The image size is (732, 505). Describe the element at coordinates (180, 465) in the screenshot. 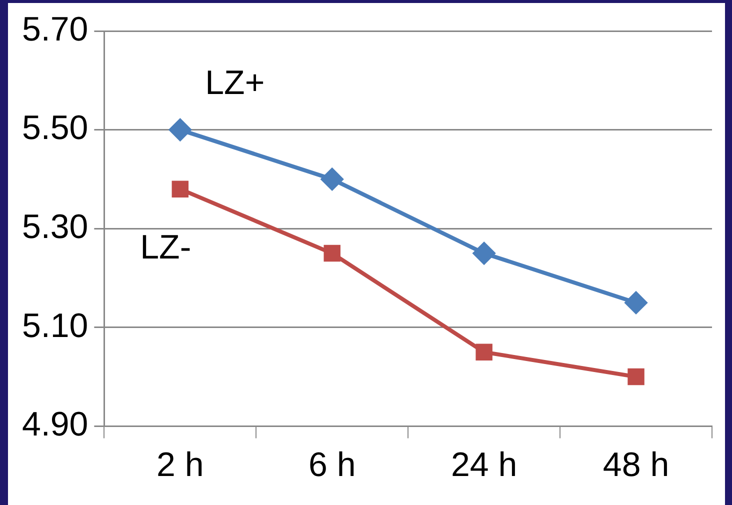

I see `x-tick-label: 2 h` at that location.